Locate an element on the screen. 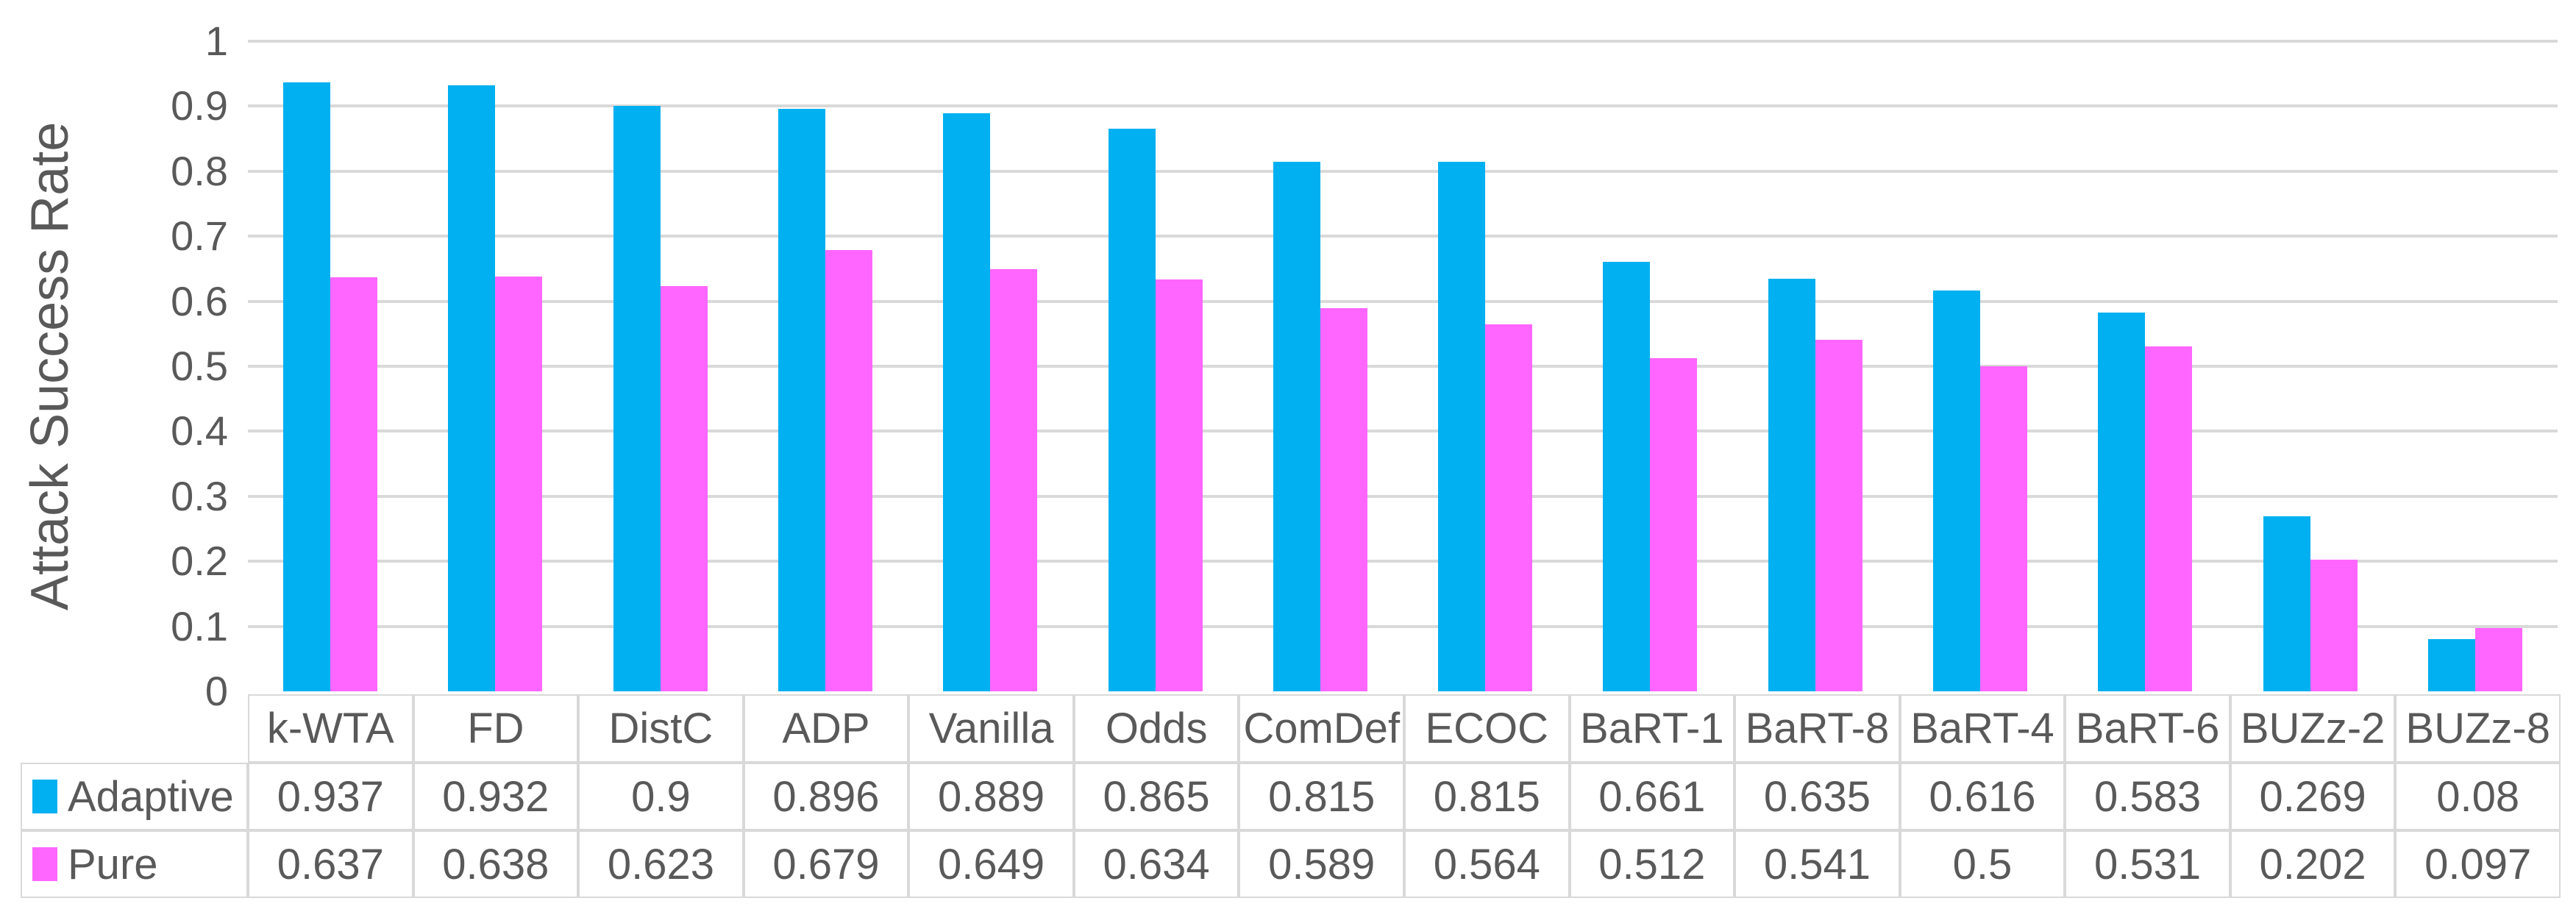 The image size is (2576, 923). table-value-adaptive-BUZz-2: 0.269 is located at coordinates (2313, 796).